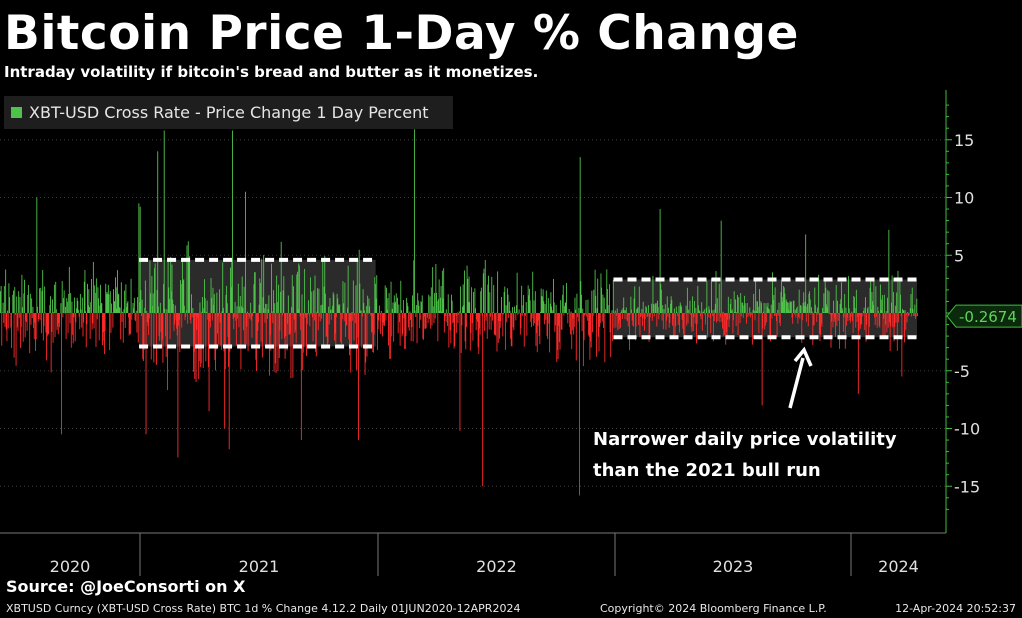 This screenshot has height=618, width=1022. Describe the element at coordinates (984, 316) in the screenshot. I see `current-value-tag: -0.2674` at that location.